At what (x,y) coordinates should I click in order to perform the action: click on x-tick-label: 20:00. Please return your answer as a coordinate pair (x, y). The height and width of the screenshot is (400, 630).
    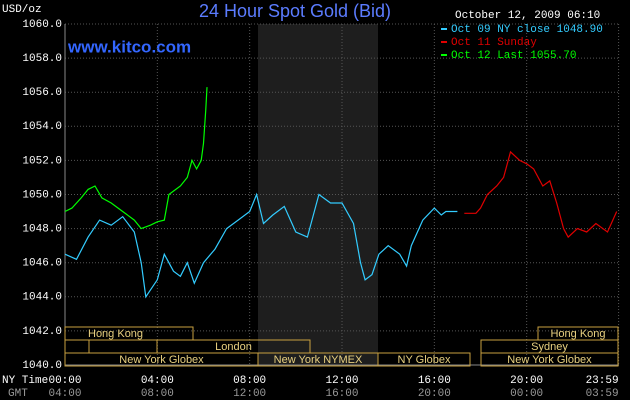
    Looking at the image, I should click on (526, 381).